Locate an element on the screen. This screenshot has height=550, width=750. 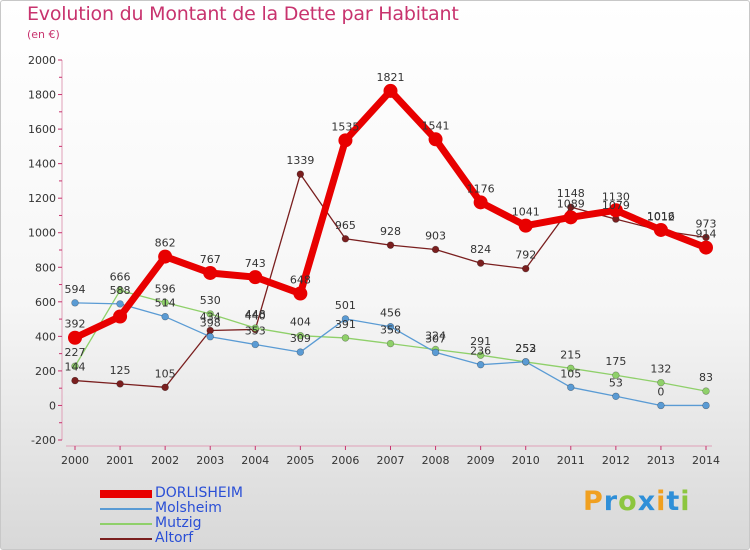
data-label: 862 is located at coordinates (165, 243).